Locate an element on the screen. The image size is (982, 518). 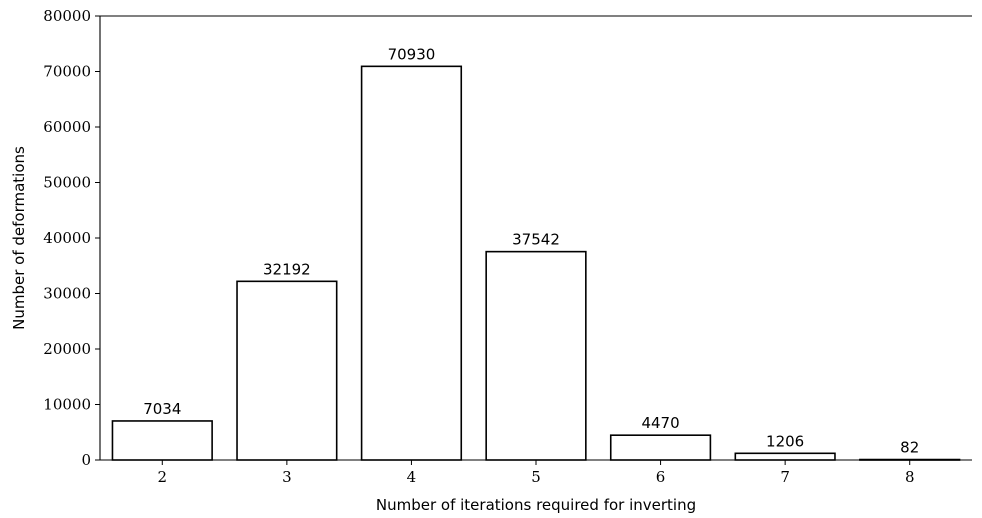
data-label-3: 32192 is located at coordinates (287, 269).